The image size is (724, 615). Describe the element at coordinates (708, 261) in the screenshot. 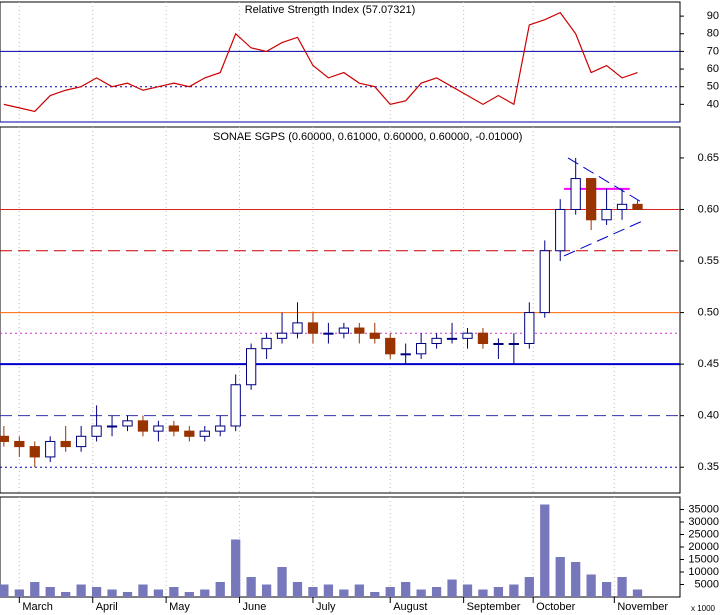

I see `y-tick-label: 0.55` at that location.